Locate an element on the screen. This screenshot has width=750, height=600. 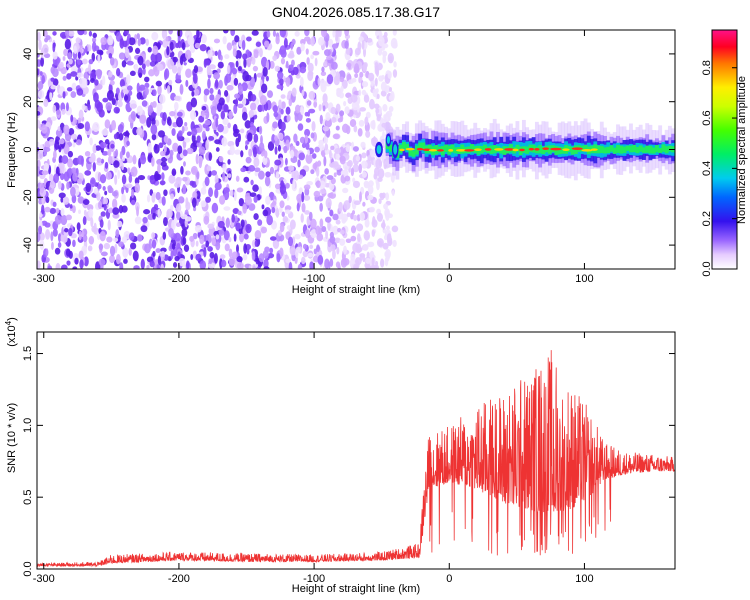
snr-ytick-label: 0.0 is located at coordinates (28, 568).